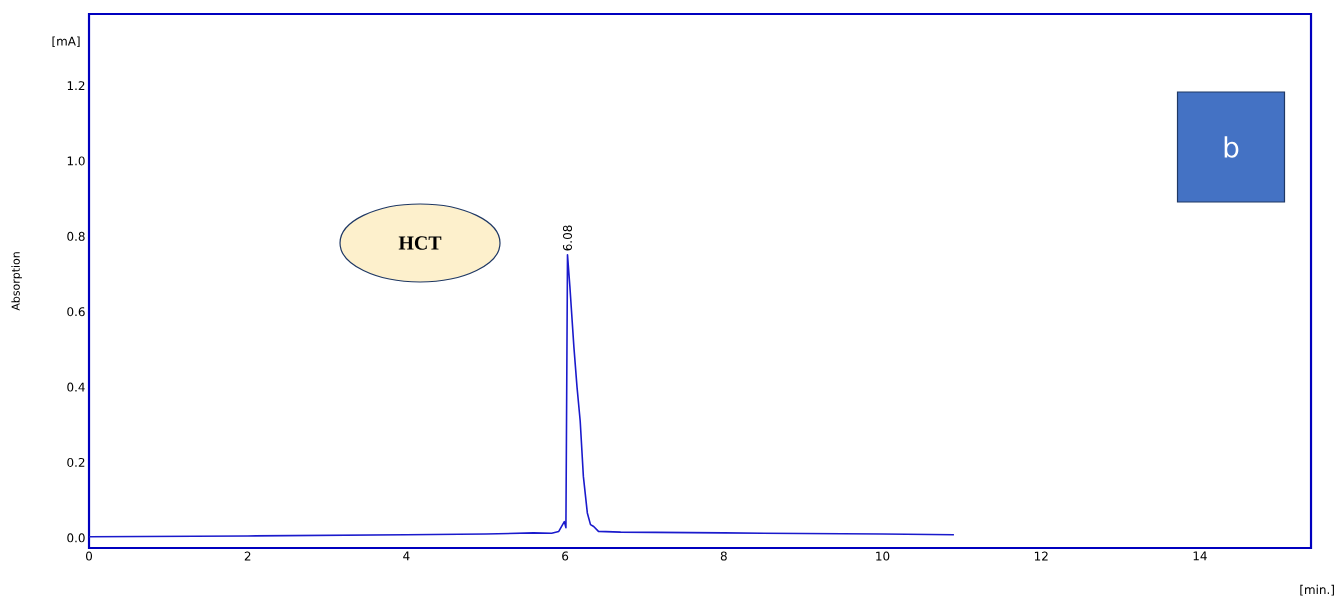 This screenshot has width=1342, height=601. What do you see at coordinates (565, 556) in the screenshot?
I see `x-tick-label: 6` at bounding box center [565, 556].